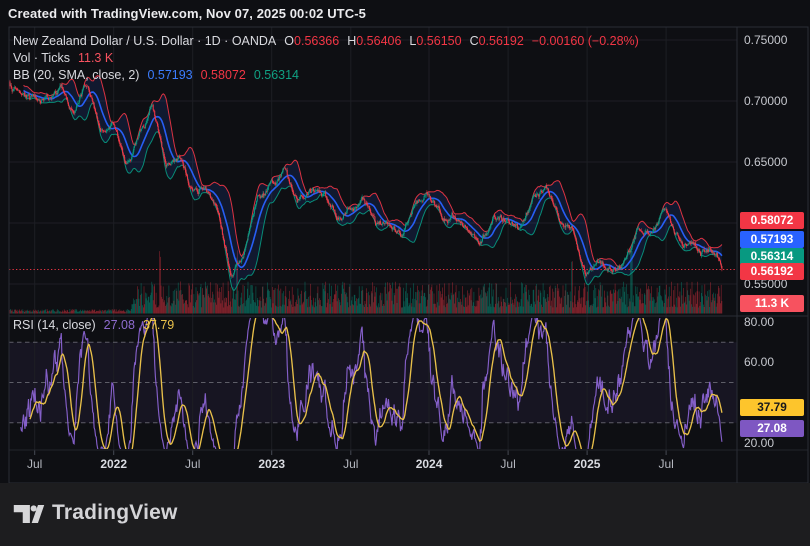 Image resolution: width=810 pixels, height=546 pixels. I want to click on close-label: C, so click(474, 41).